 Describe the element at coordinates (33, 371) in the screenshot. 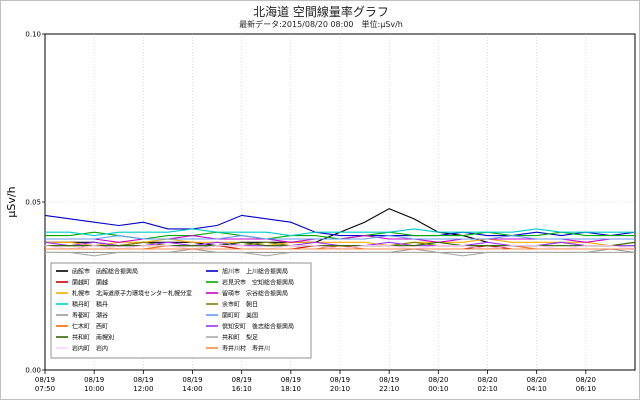

I see `y-tick-label: 0.00` at that location.